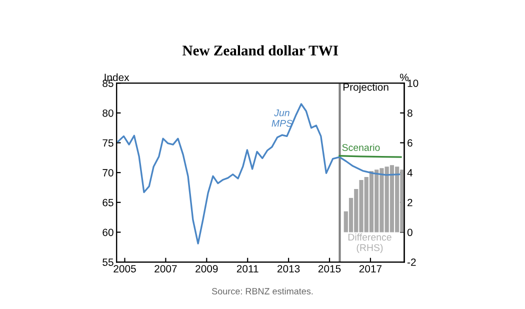  Describe the element at coordinates (361, 147) in the screenshot. I see `annotation: Scenario` at that location.